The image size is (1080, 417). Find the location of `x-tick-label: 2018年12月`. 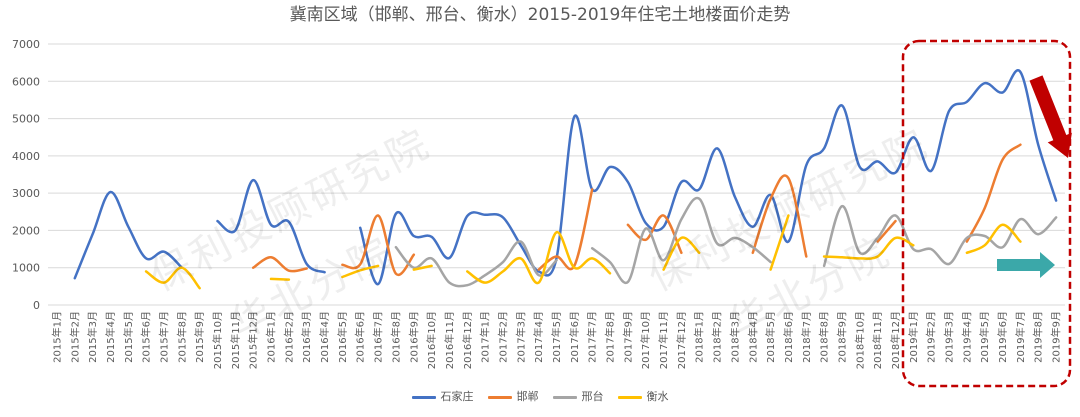

x-tick-label: 2018年12月 is located at coordinates (895, 340).